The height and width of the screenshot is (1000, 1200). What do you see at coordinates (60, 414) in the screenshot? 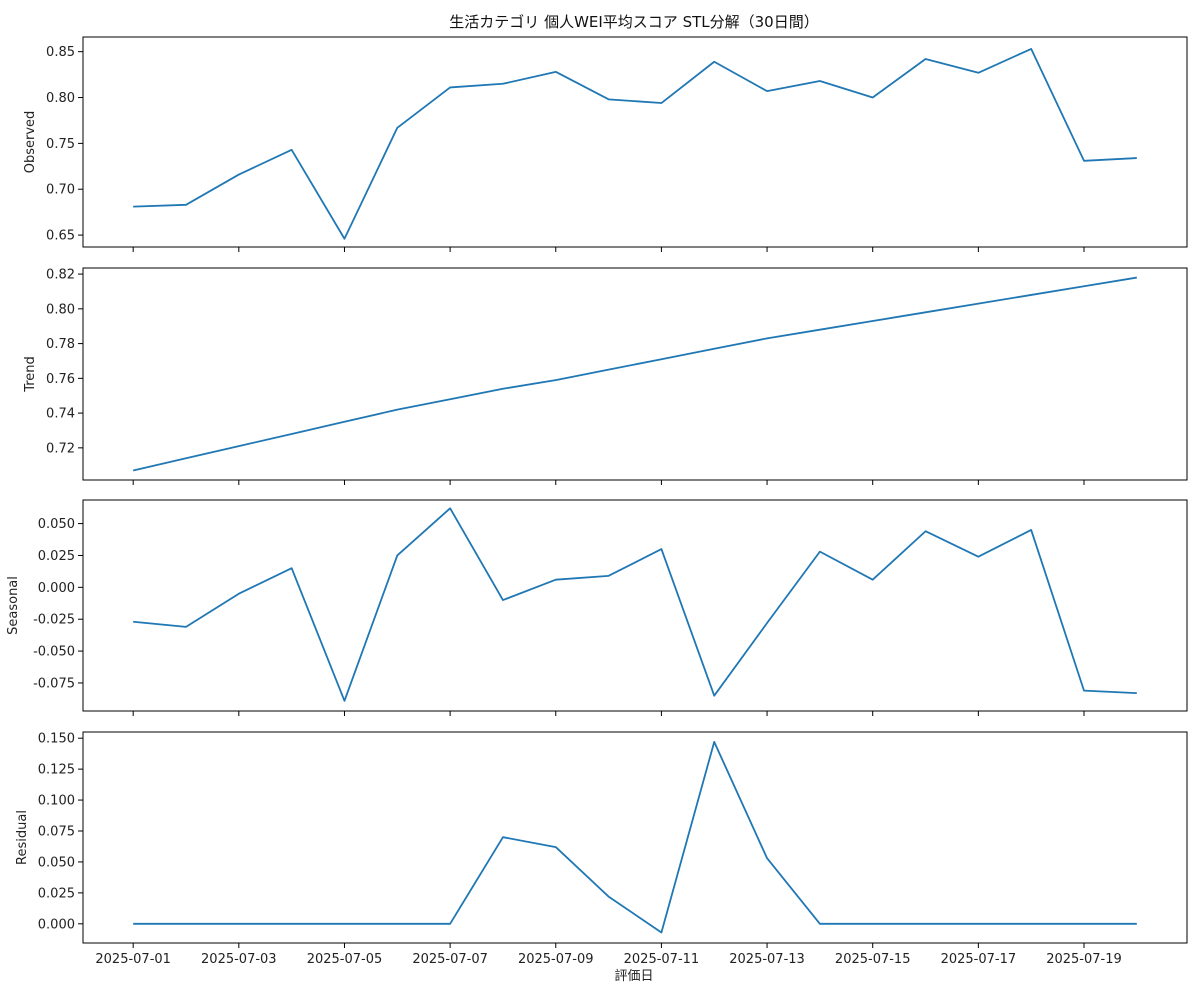
I see `y-tick-label: 0.74` at bounding box center [60, 414].